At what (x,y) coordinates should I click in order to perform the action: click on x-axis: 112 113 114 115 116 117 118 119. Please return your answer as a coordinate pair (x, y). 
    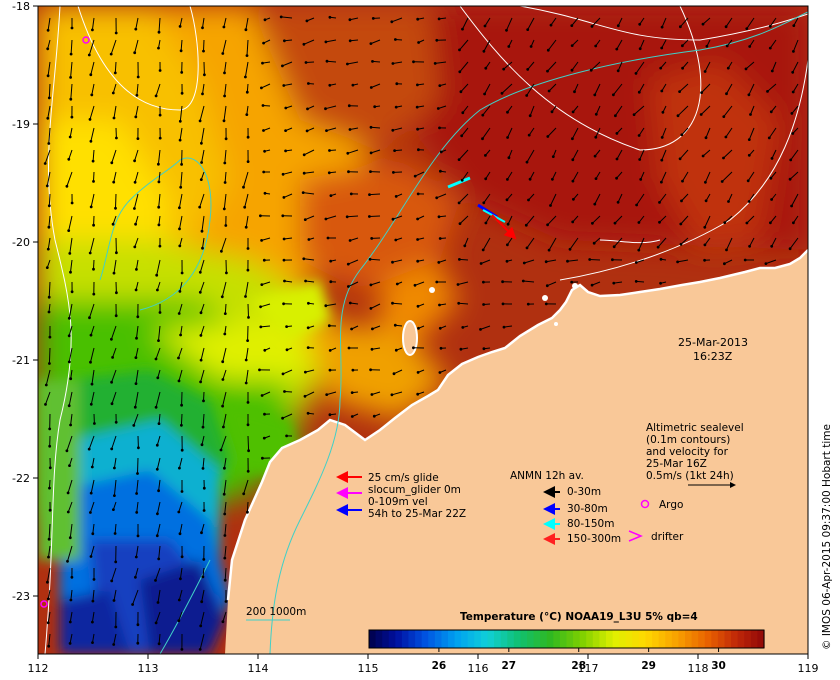
    Looking at the image, I should click on (423, 664).